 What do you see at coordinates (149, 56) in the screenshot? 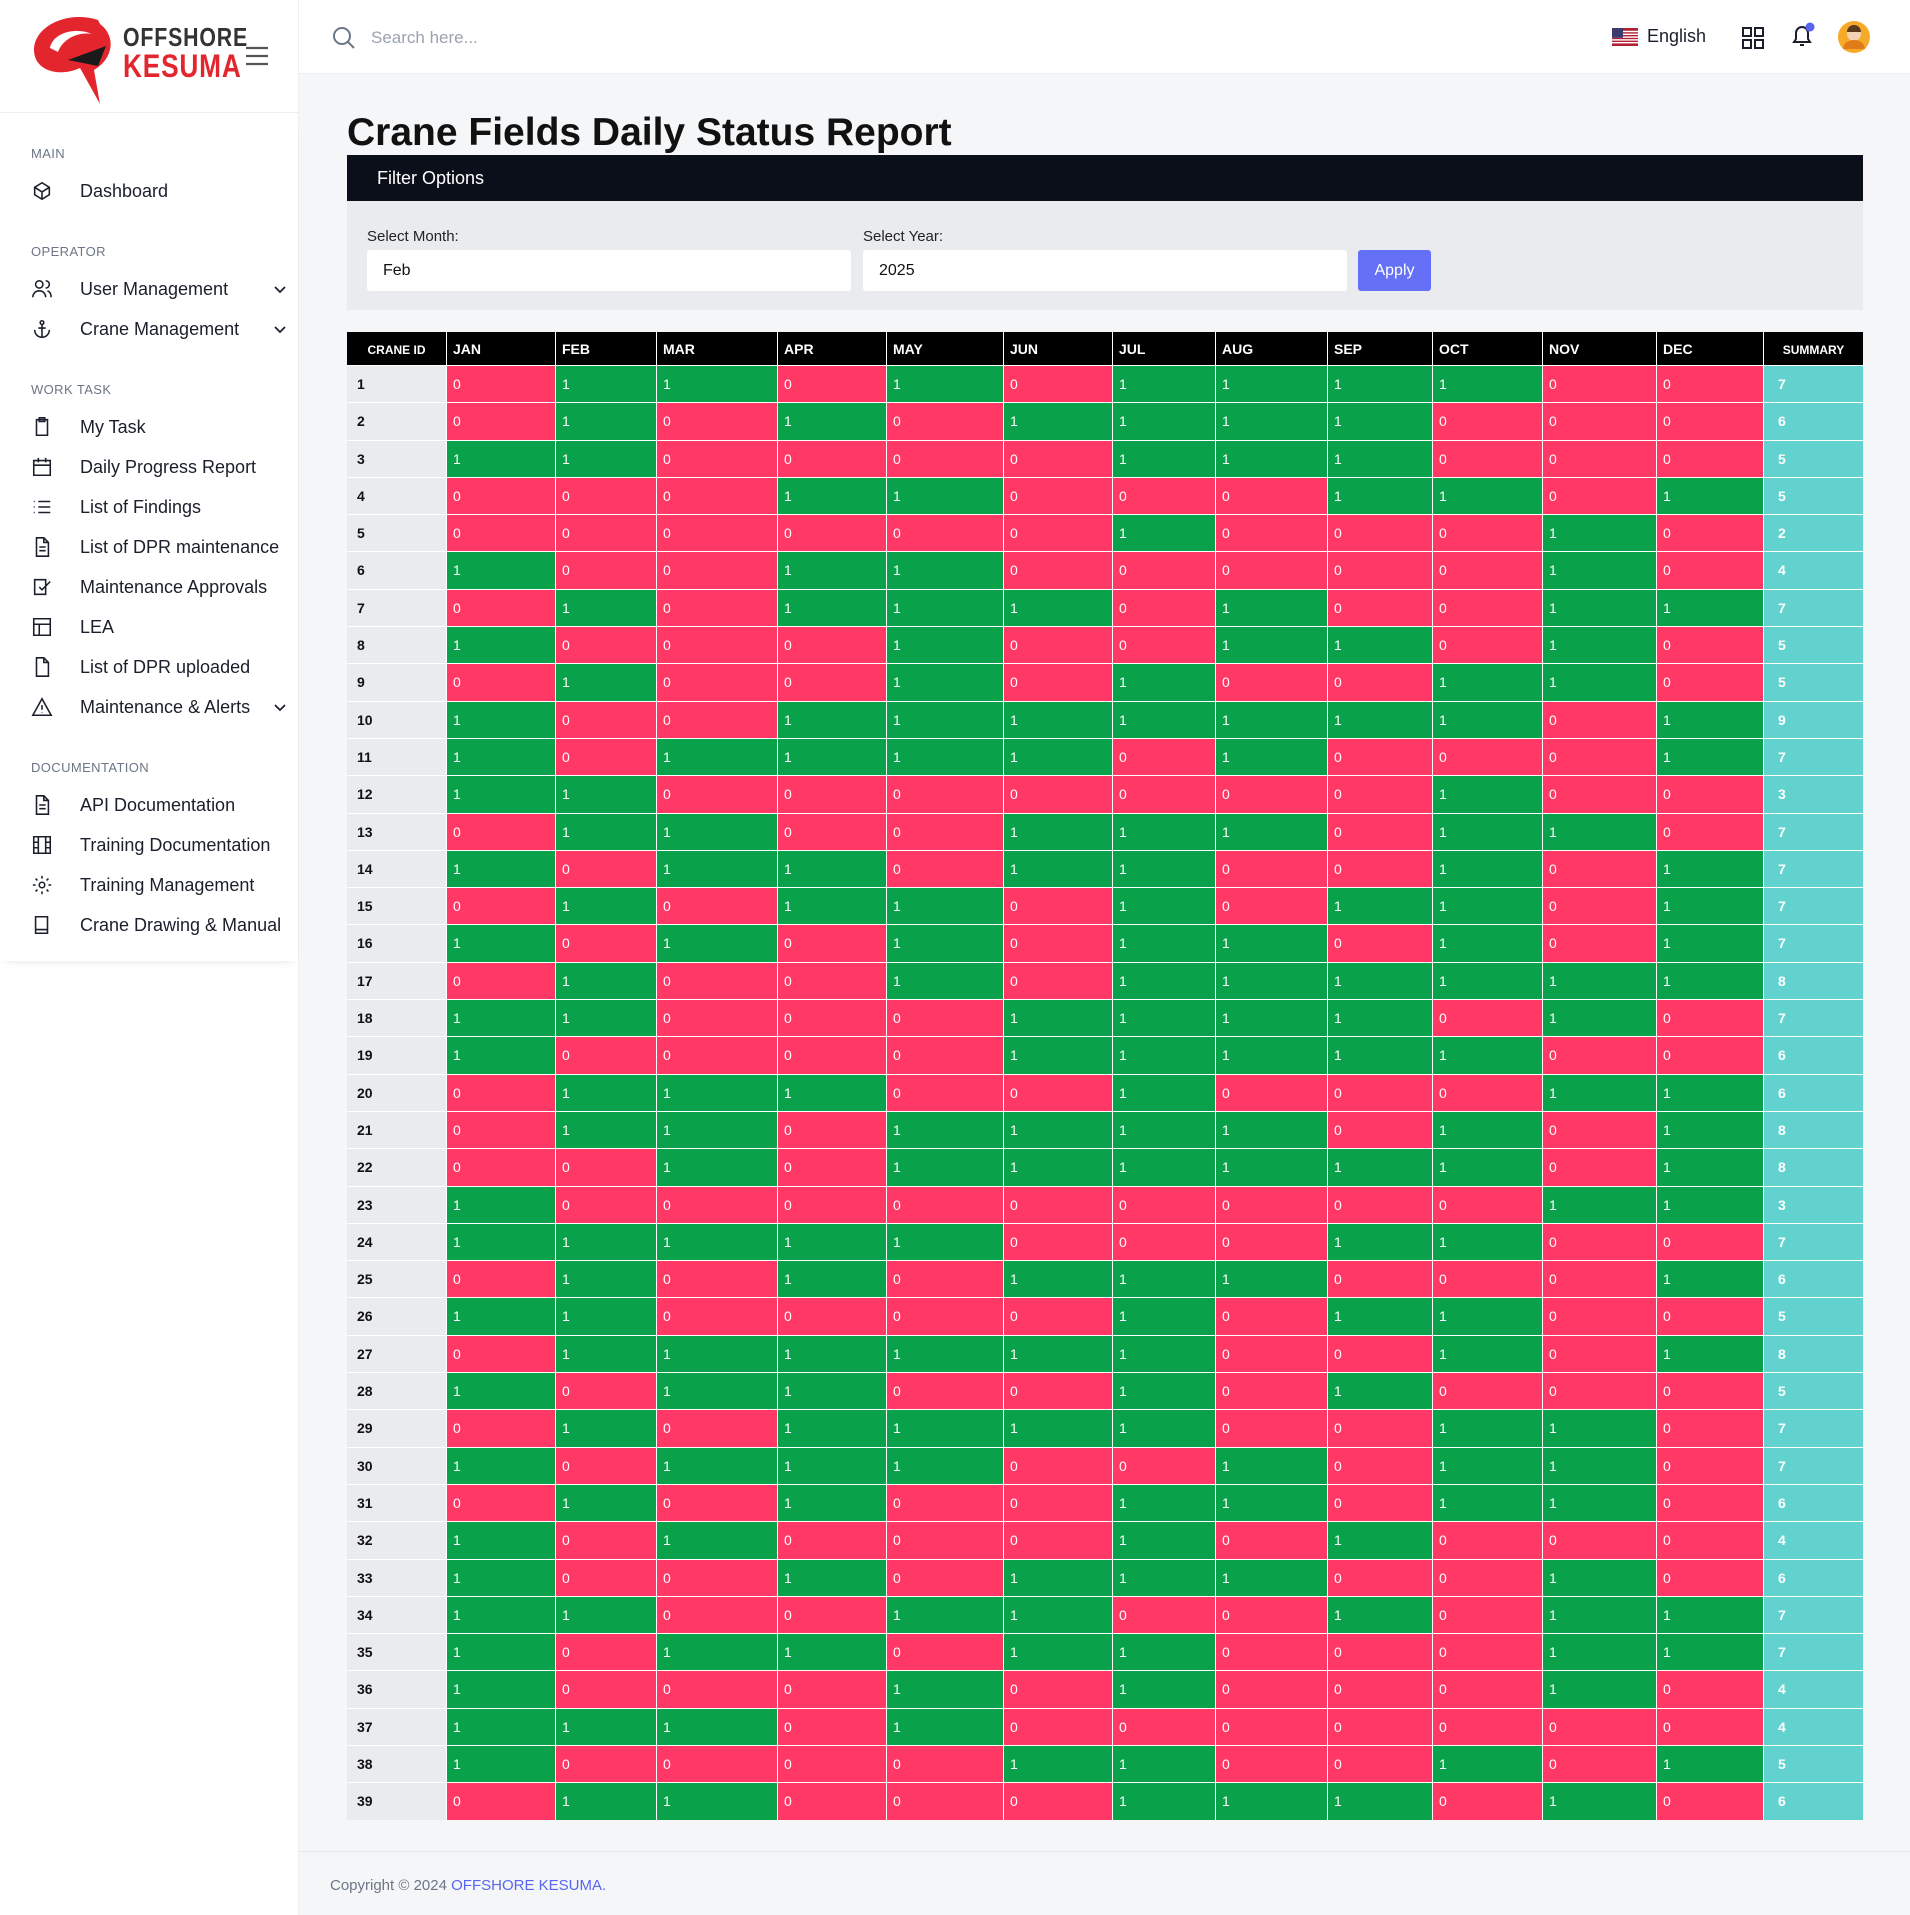
I see `logo: OFFSHORE KESUMA` at bounding box center [149, 56].